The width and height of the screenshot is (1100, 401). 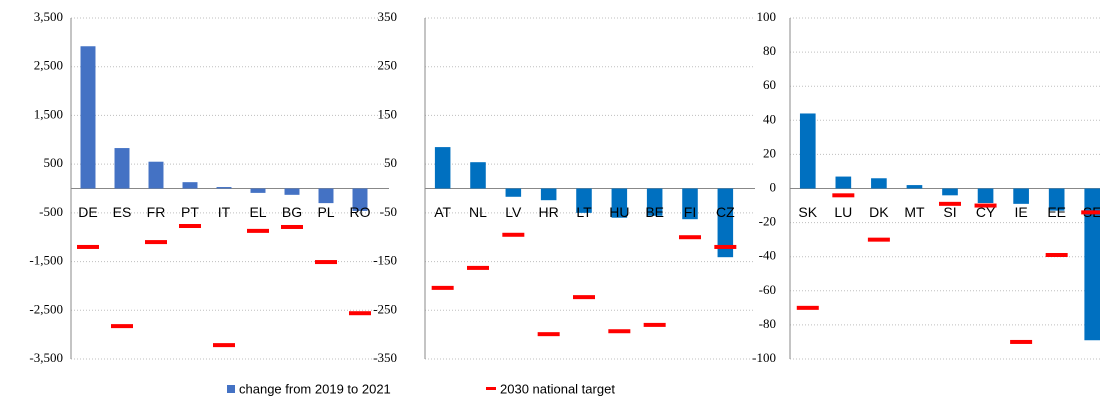 What do you see at coordinates (773, 186) in the screenshot?
I see `y-tick-label: 0` at bounding box center [773, 186].